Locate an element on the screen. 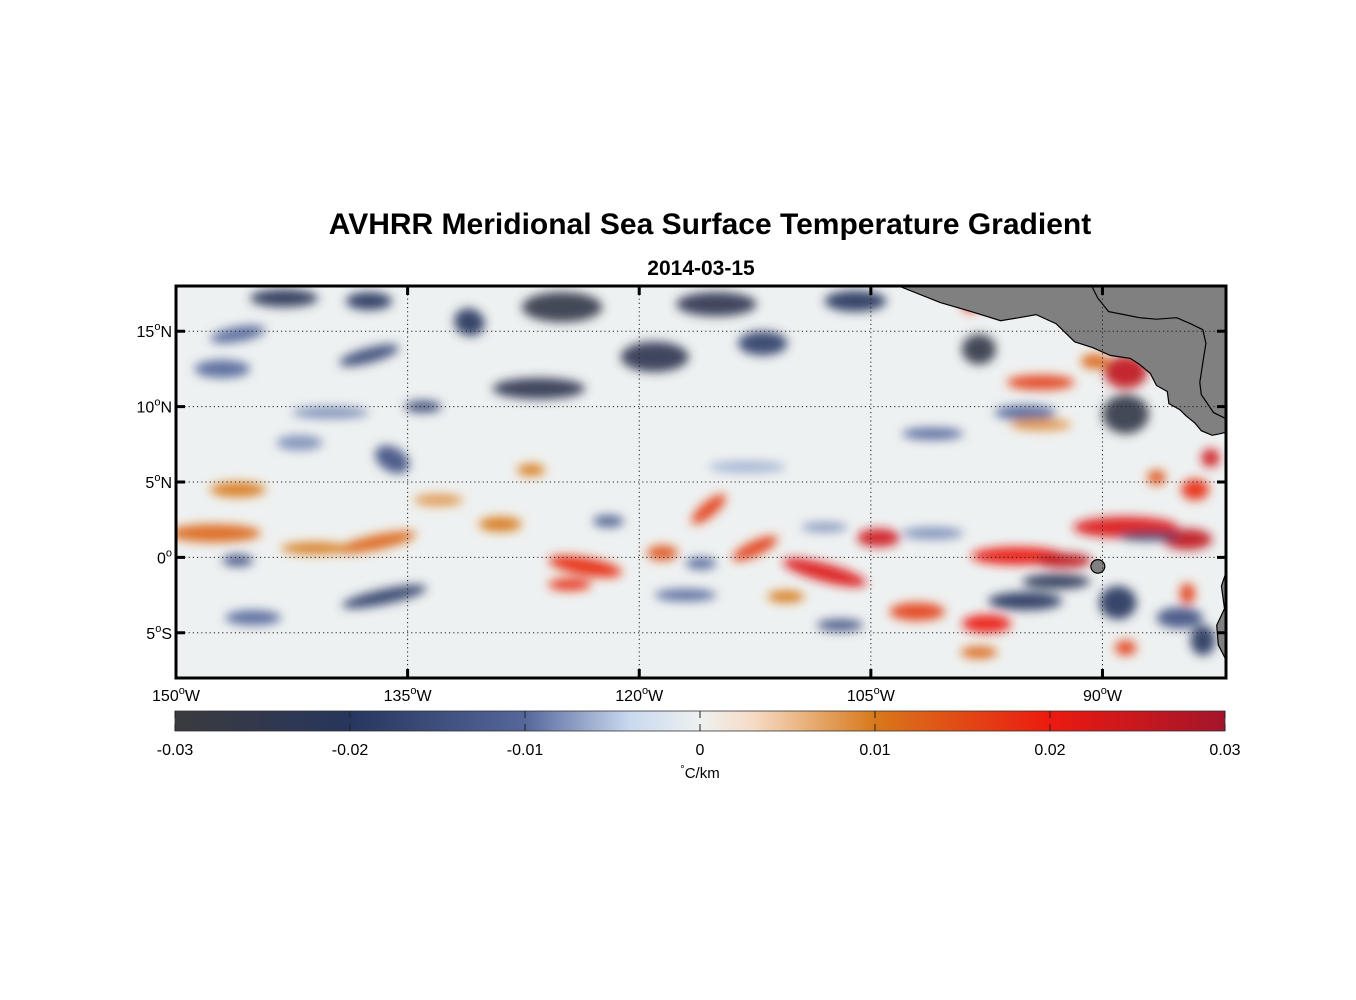 The width and height of the screenshot is (1356, 1000). colorbar-tick-label: 0 is located at coordinates (700, 750).